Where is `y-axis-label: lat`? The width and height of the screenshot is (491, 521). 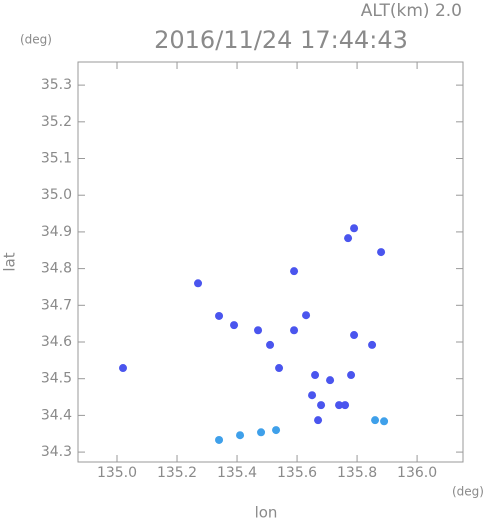 y-axis-label: lat is located at coordinates (10, 261).